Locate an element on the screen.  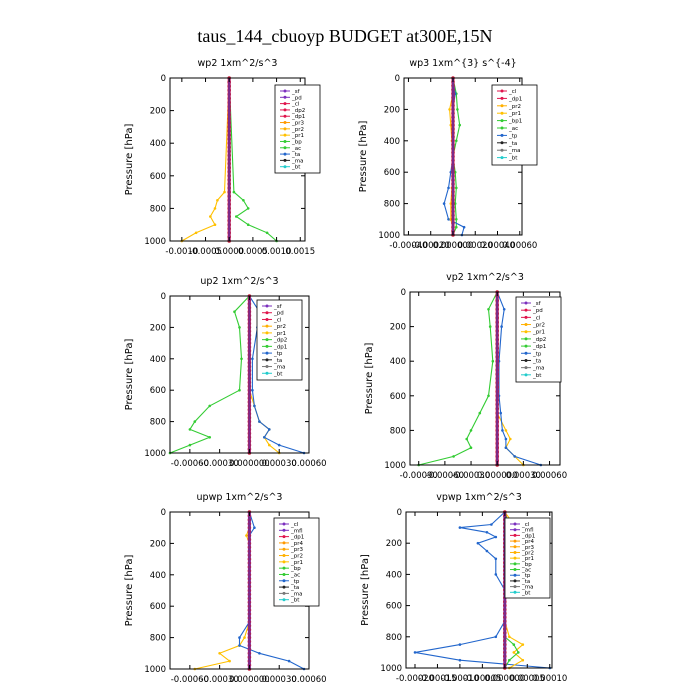
legend-label: _tp is located at coordinates (295, 582).